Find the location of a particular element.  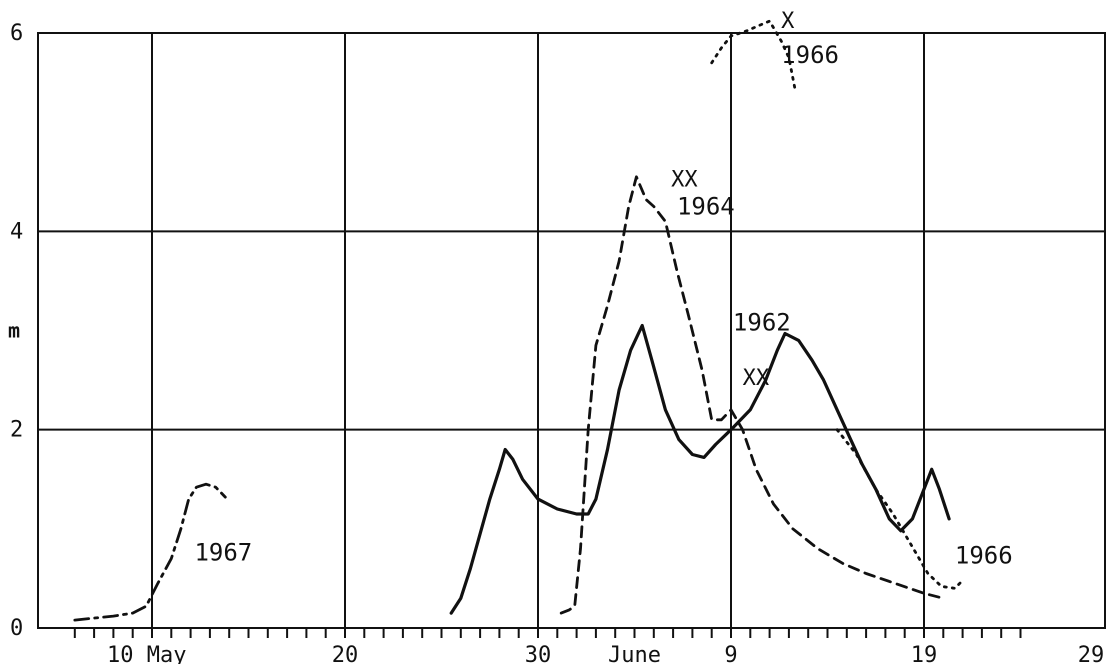

series-1966-label: 1966 is located at coordinates (810, 55).